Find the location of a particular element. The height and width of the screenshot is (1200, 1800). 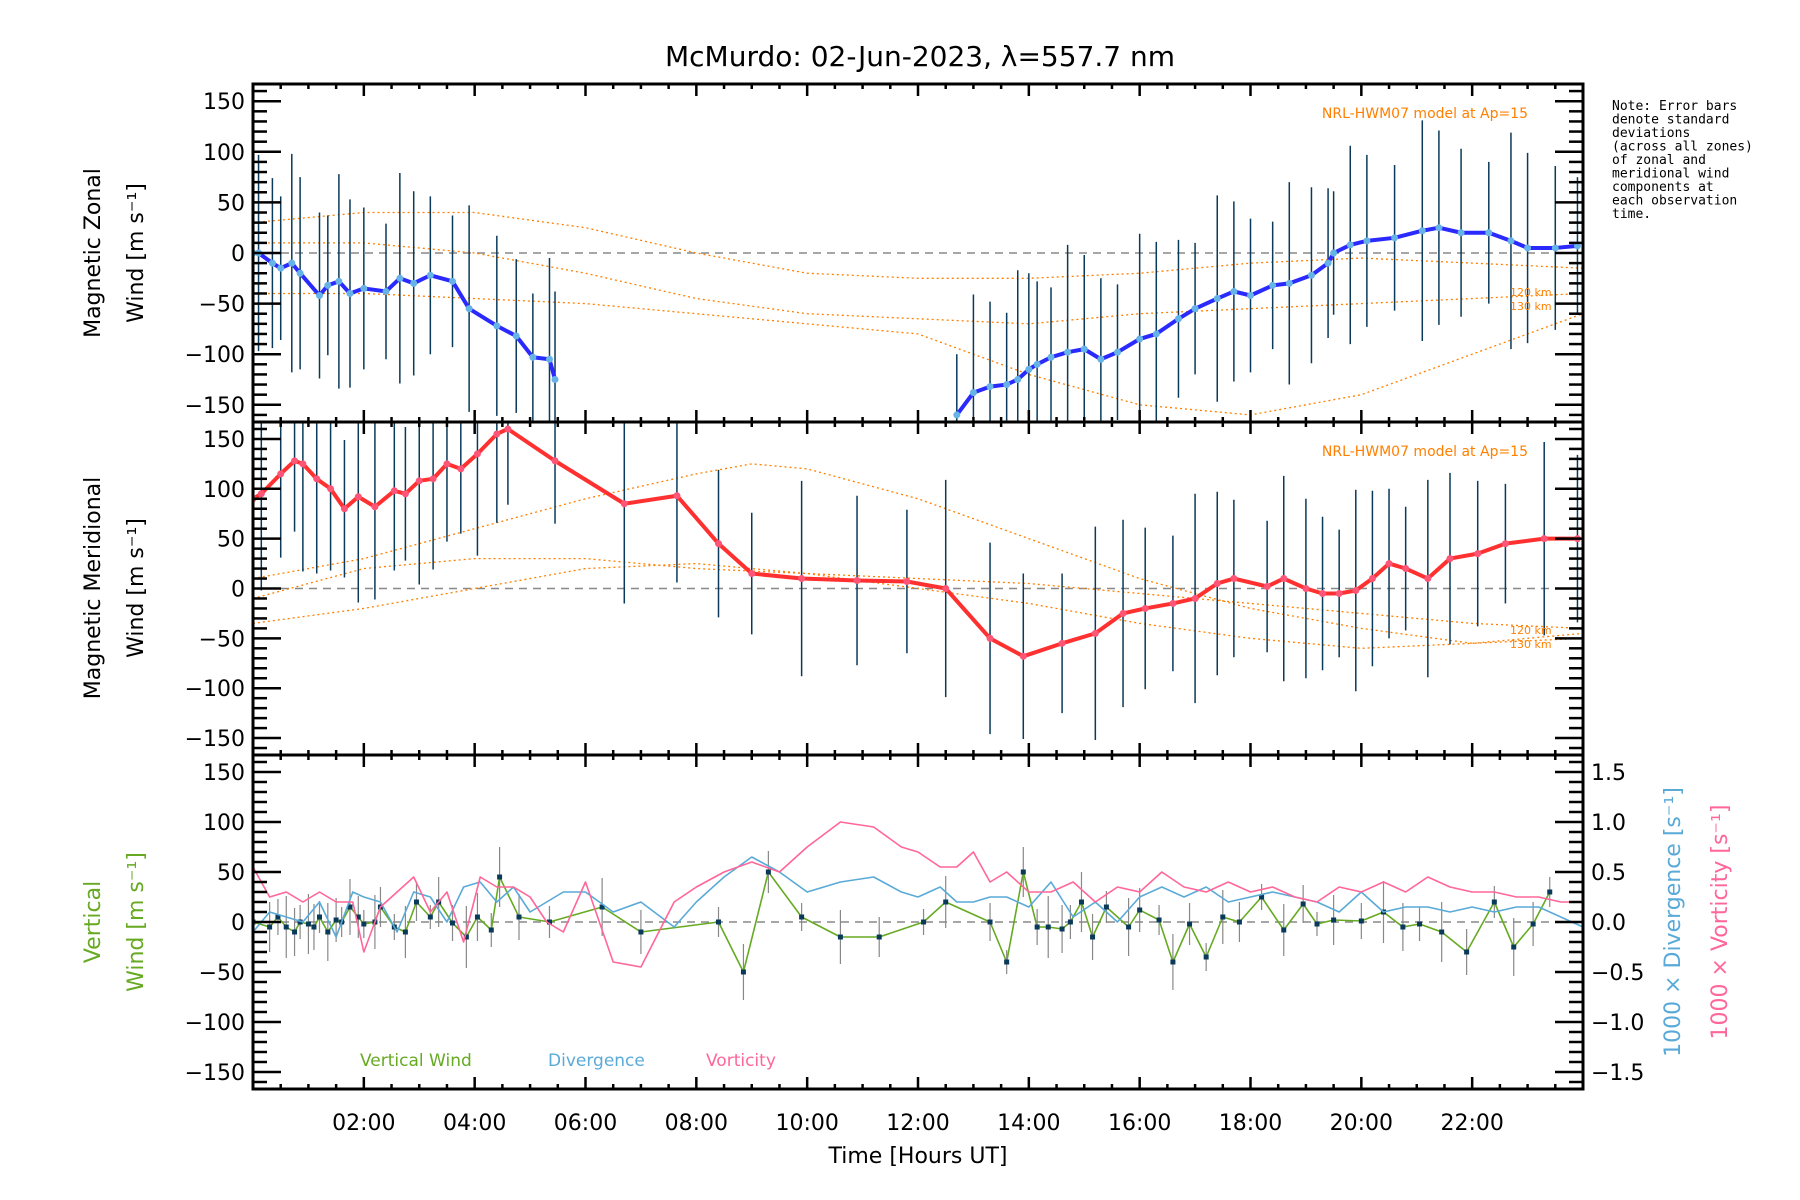

model-alt-label: 120 km is located at coordinates (1531, 292).